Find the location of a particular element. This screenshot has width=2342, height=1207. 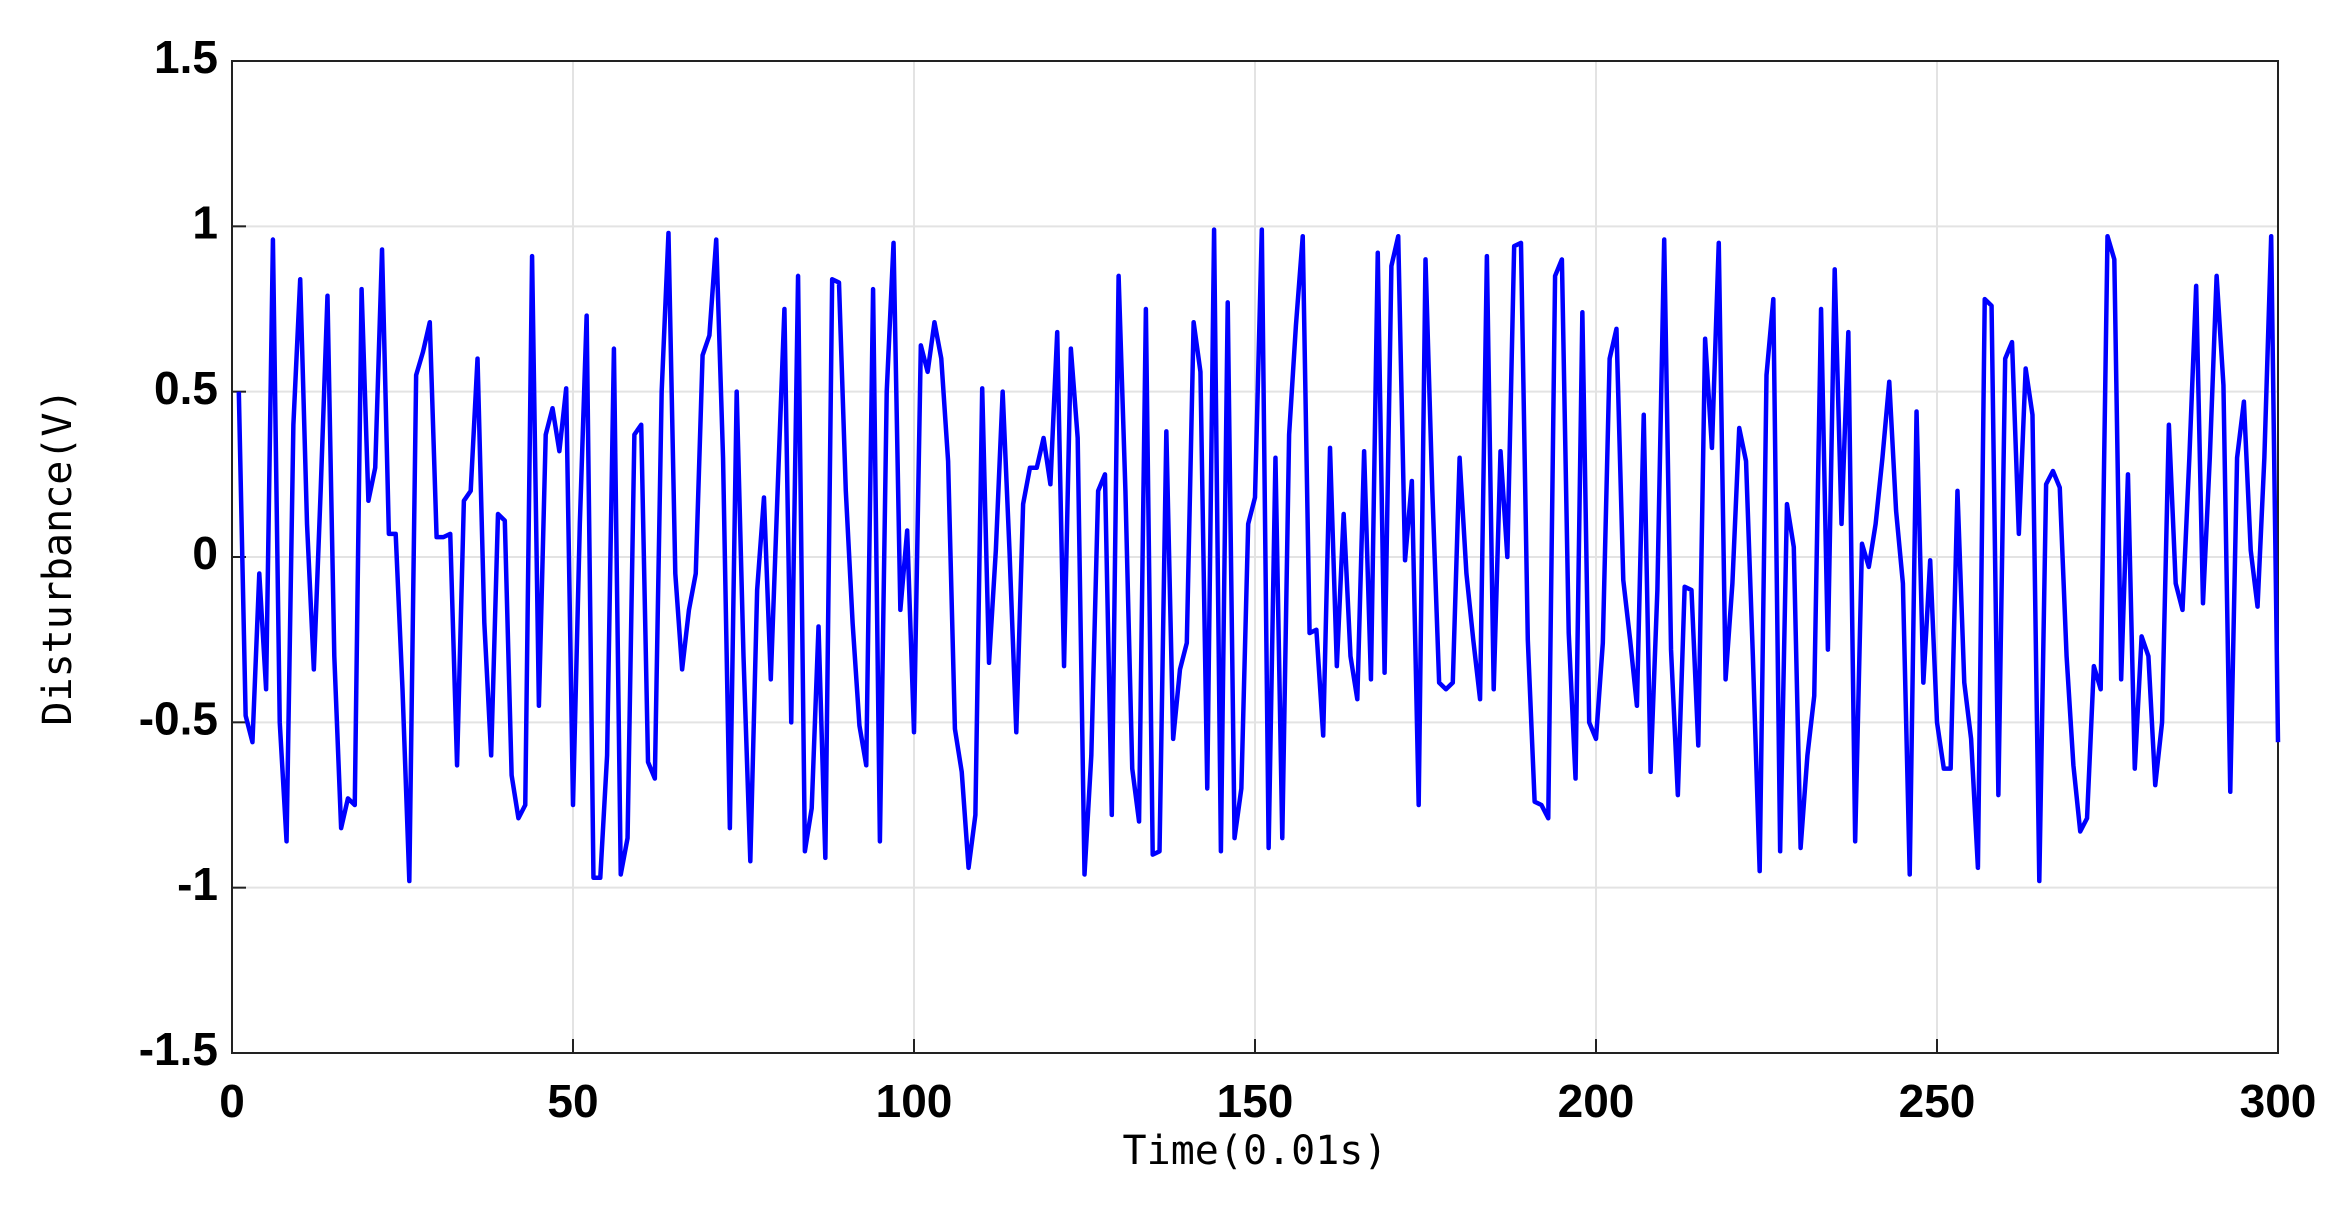

x-tick-label: 0 is located at coordinates (232, 1101).